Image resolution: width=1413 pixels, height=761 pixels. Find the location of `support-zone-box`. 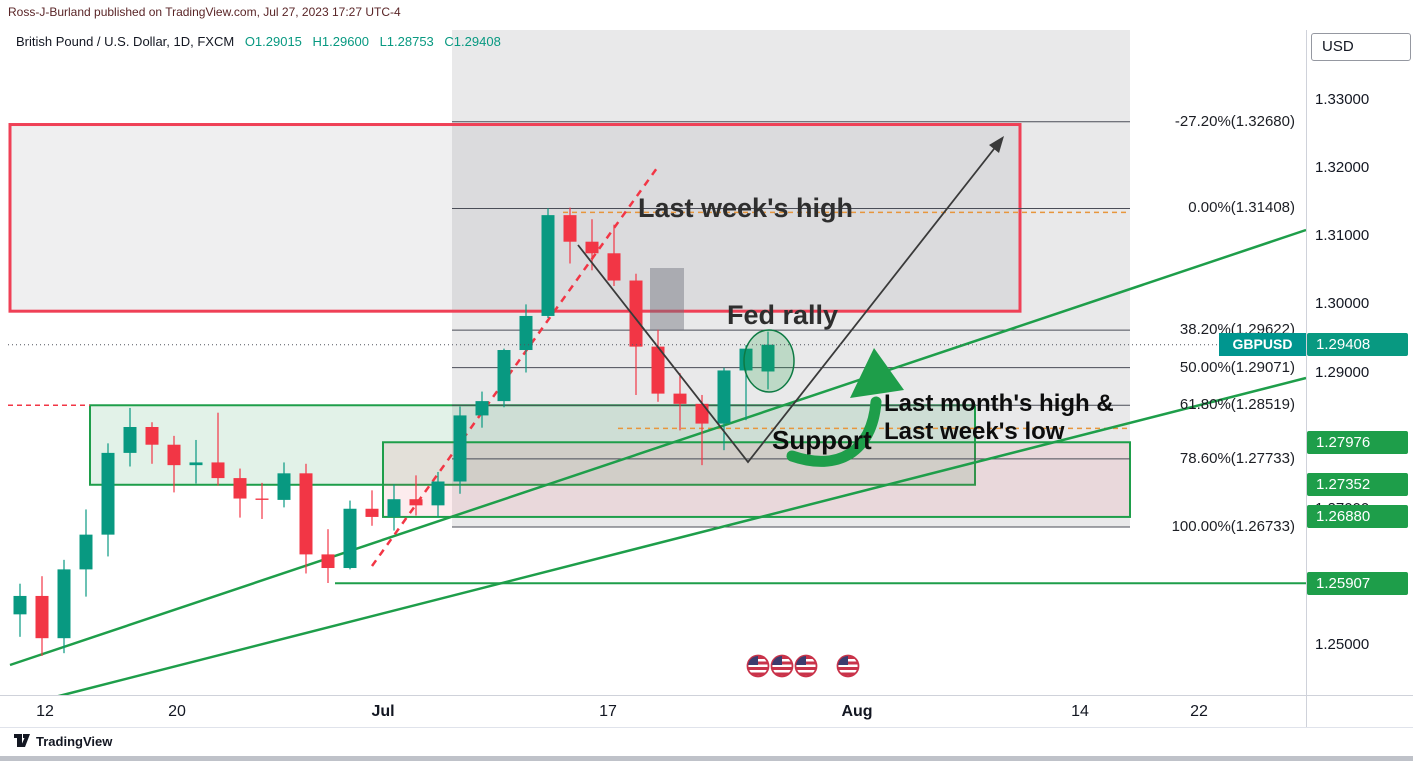

support-zone-box is located at coordinates (756, 479).